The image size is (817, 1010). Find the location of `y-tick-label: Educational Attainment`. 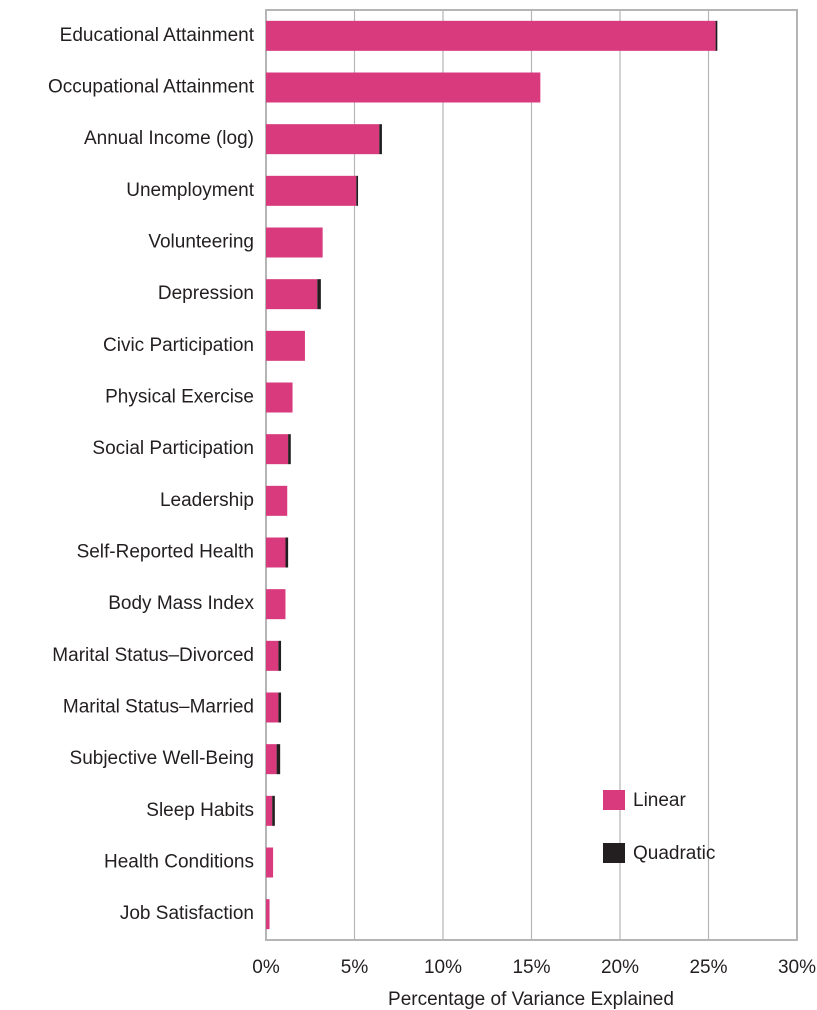

y-tick-label: Educational Attainment is located at coordinates (157, 35).